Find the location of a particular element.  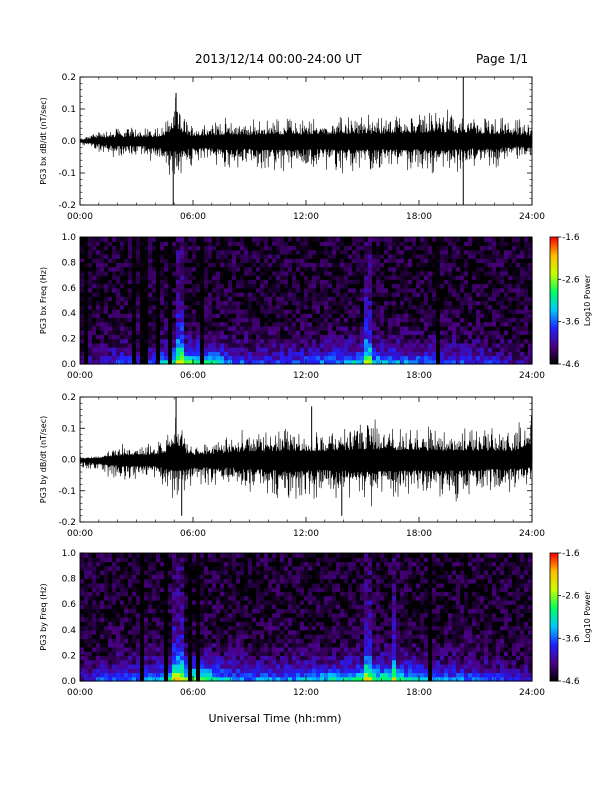

bx-spectrogram-ytick-label: 0.8 is located at coordinates (69, 263).